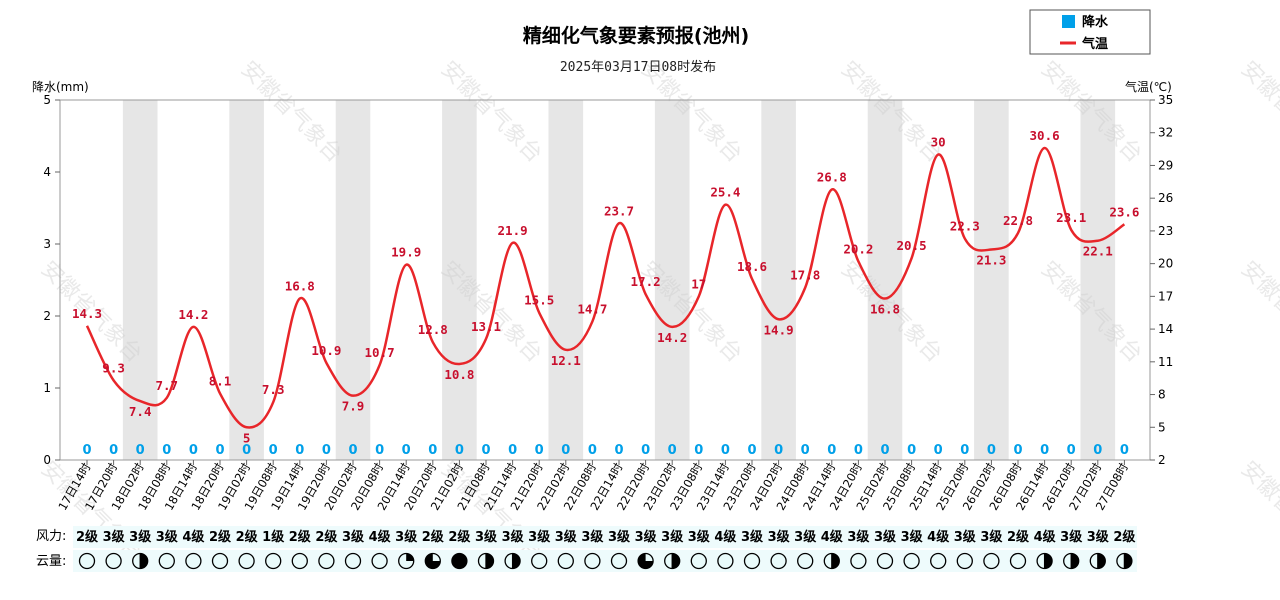  Describe the element at coordinates (638, 67) in the screenshot. I see `chart-subtitle: 2025年03月17日08时发布` at that location.